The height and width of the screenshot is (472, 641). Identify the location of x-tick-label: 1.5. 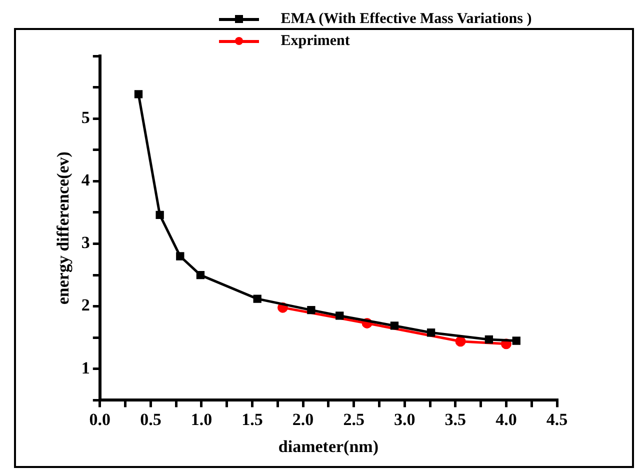
(252, 419).